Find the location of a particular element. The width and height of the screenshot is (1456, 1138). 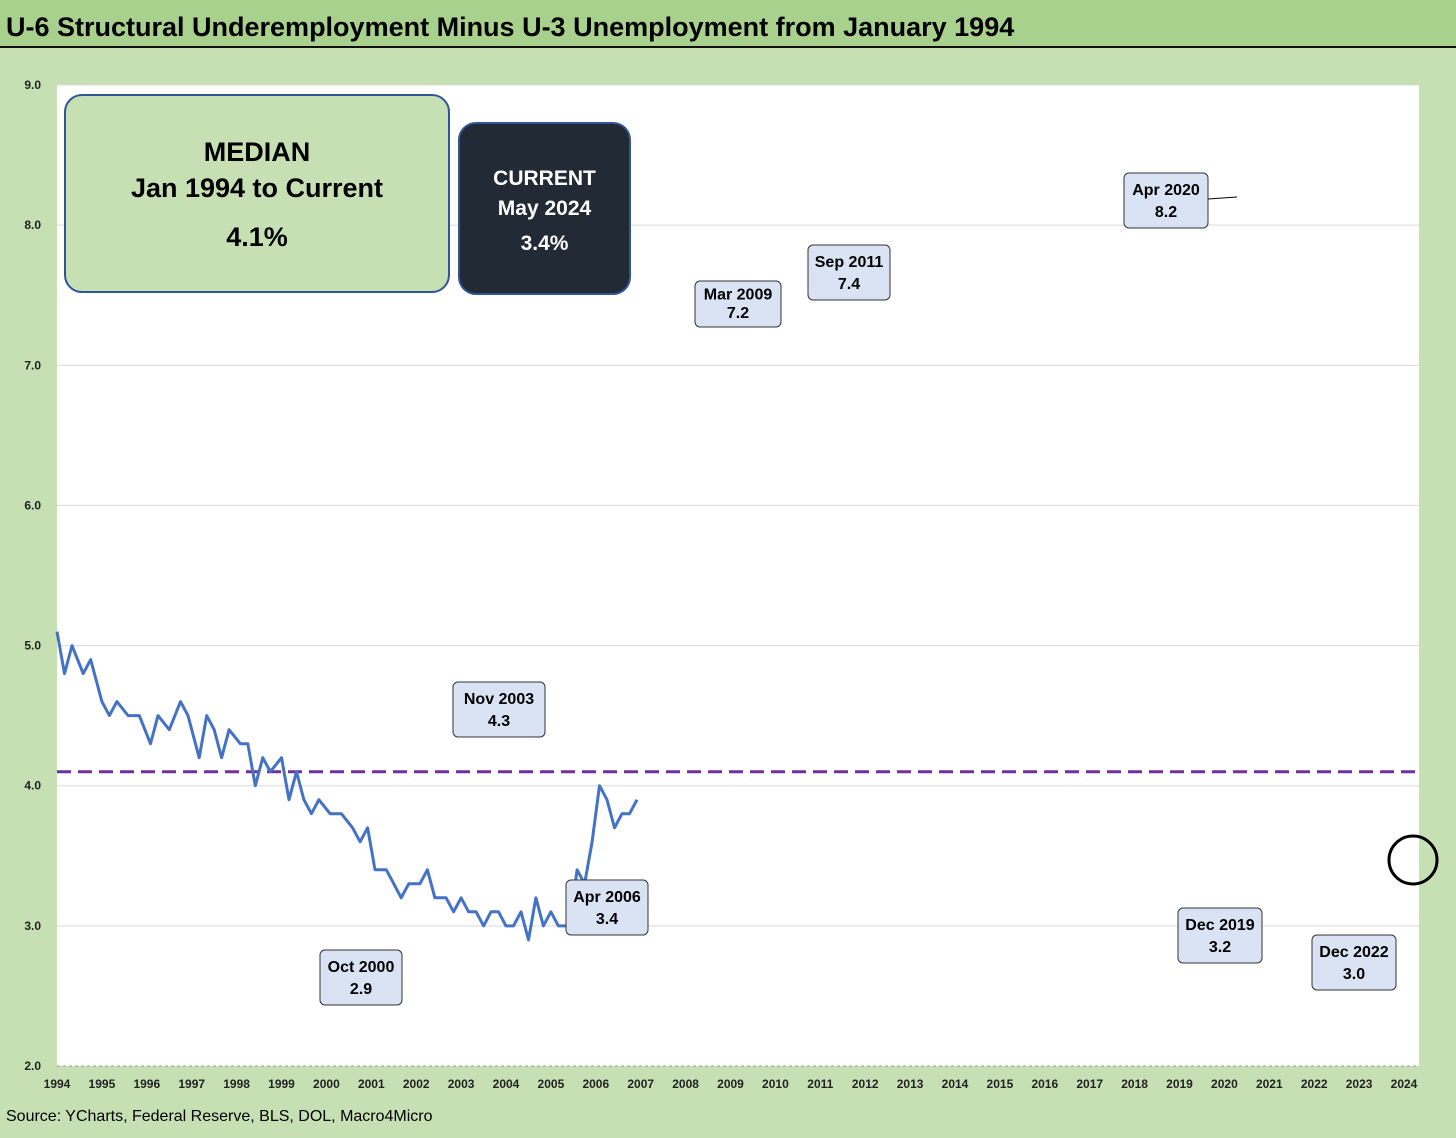

current-box-value: 3.4% is located at coordinates (544, 243).